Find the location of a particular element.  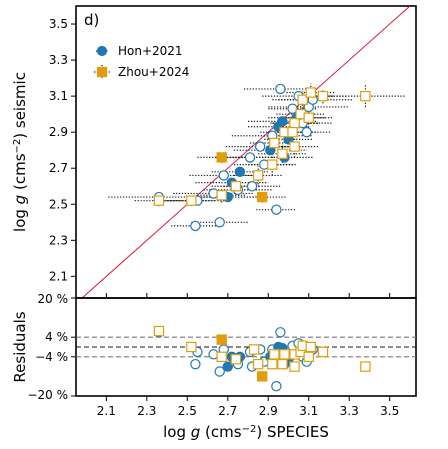

legend: Hon+2021 Zhou+2024 is located at coordinates (141, 61).